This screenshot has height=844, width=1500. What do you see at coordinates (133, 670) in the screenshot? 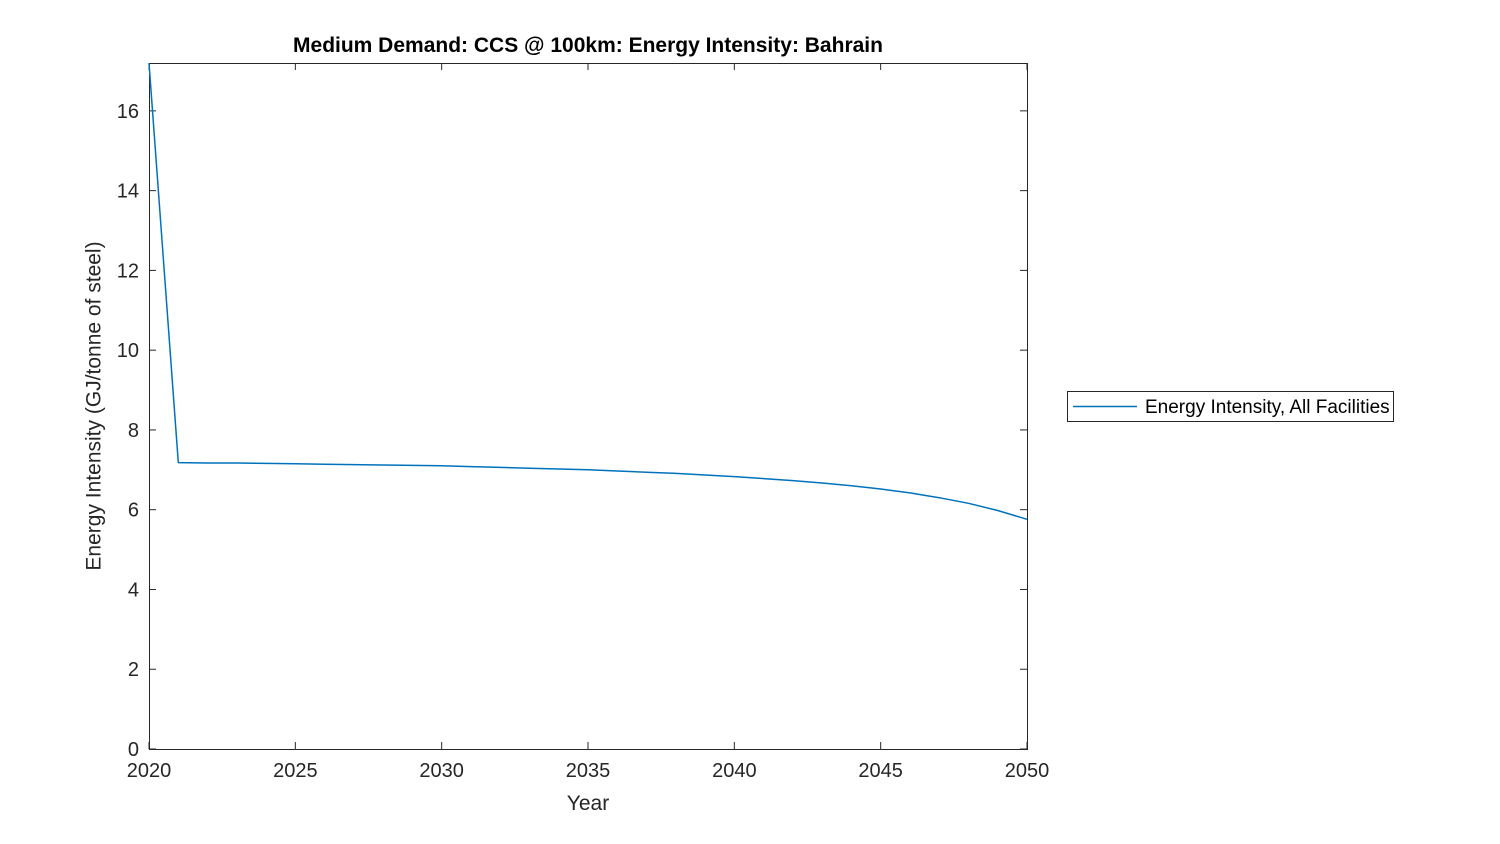
I see `y-tick-label: 2` at bounding box center [133, 670].